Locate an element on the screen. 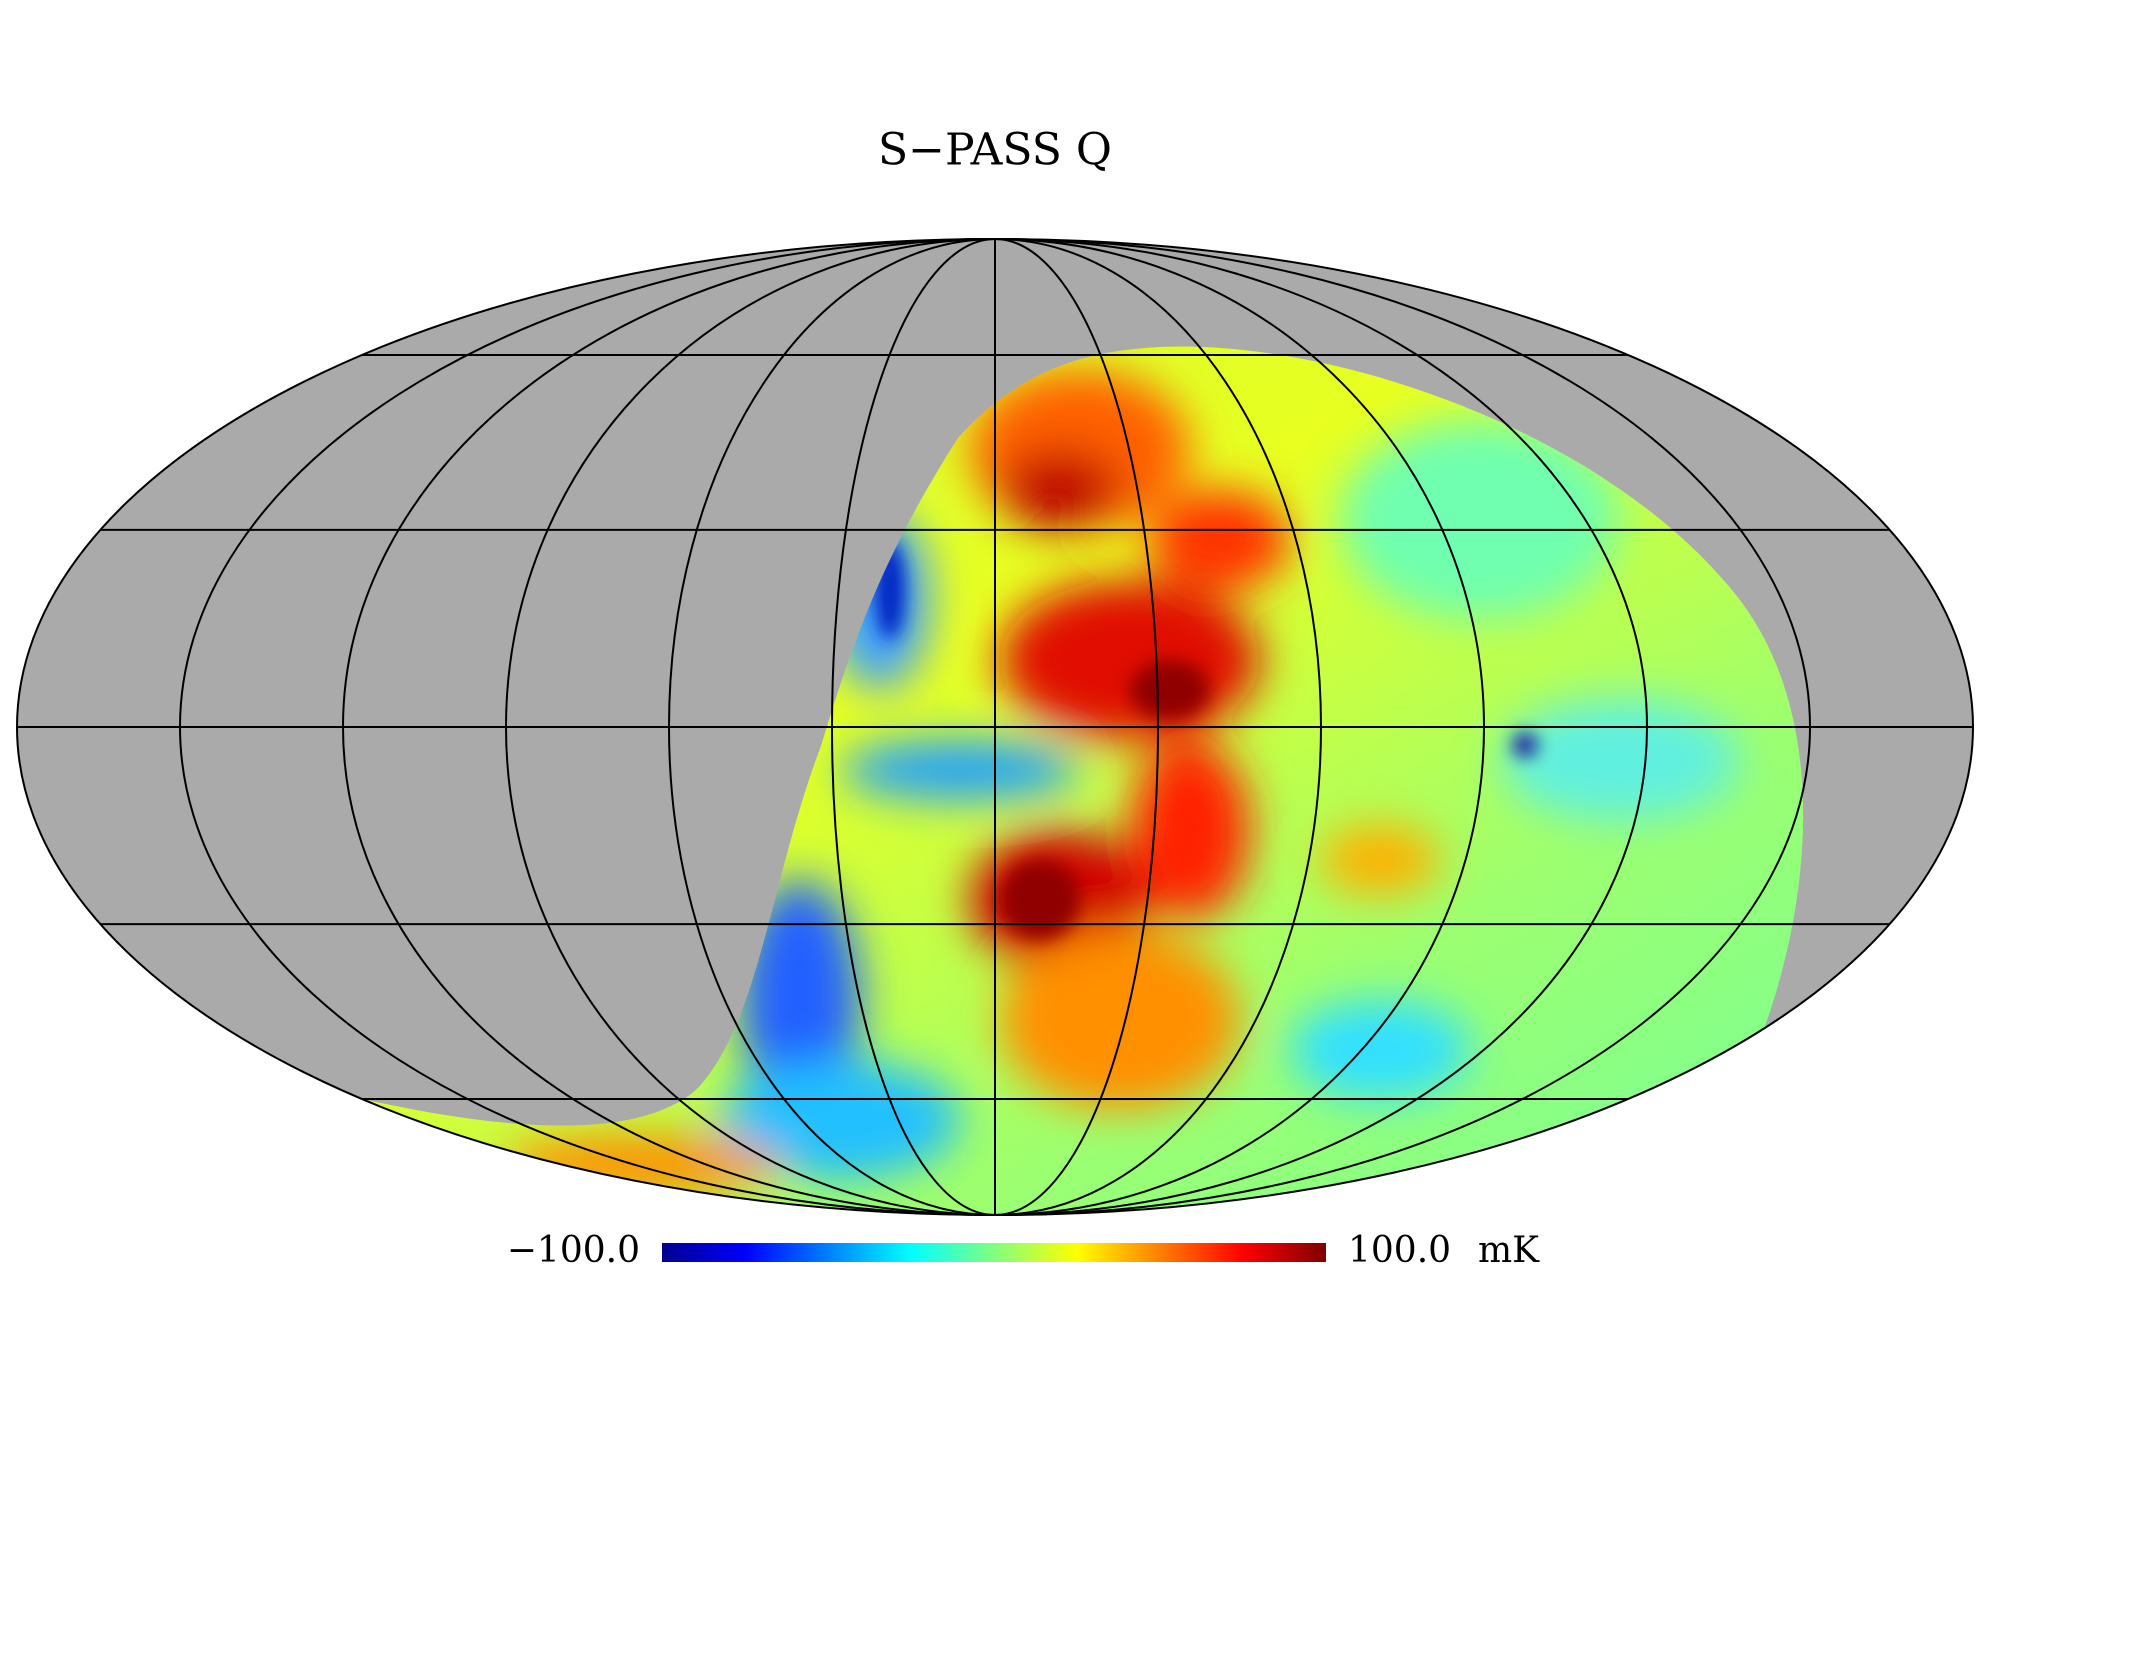 The width and height of the screenshot is (2145, 1662). colorbar-max-label: 100.0 is located at coordinates (1399, 1250).